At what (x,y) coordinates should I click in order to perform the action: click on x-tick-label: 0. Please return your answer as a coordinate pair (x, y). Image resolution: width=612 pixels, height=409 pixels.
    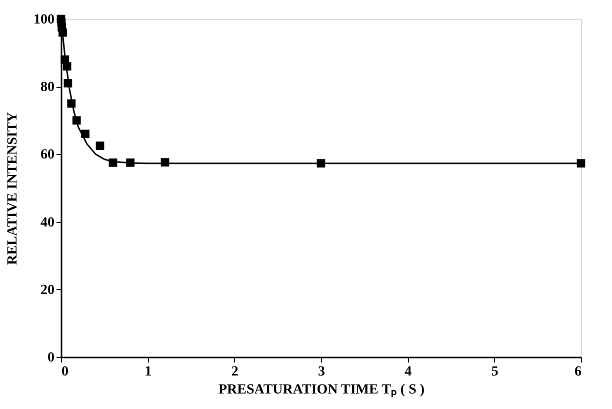
    Looking at the image, I should click on (65, 372).